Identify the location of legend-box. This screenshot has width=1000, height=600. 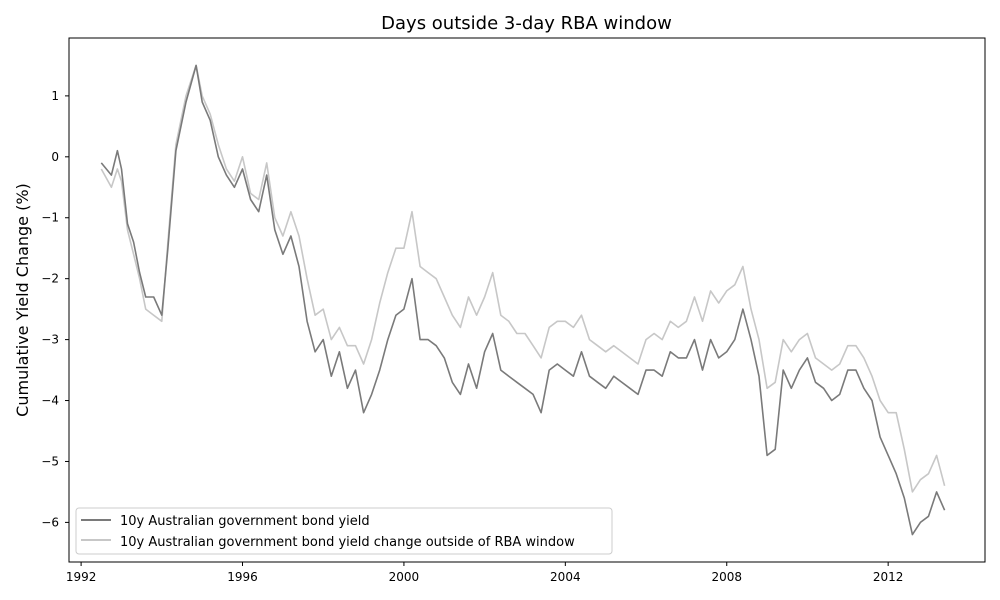
(344, 531).